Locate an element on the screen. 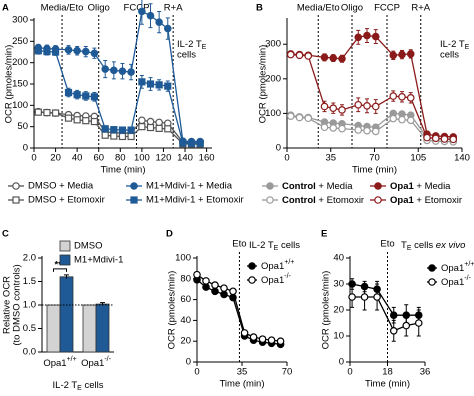 The width and height of the screenshot is (474, 396). x-tick-label: 20 is located at coordinates (55, 158).